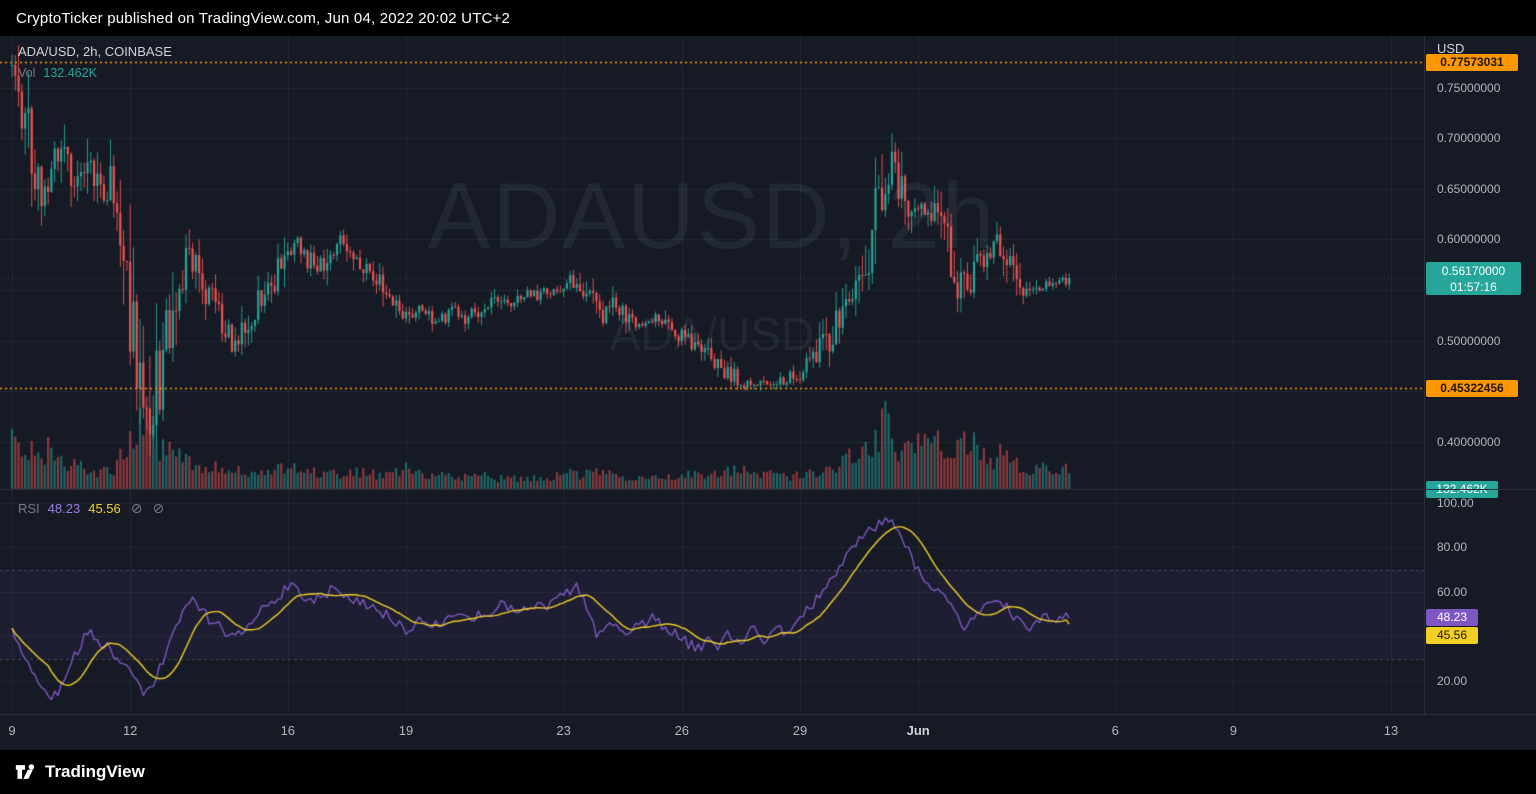  I want to click on rsi-ma-value: 45.56, so click(104, 508).